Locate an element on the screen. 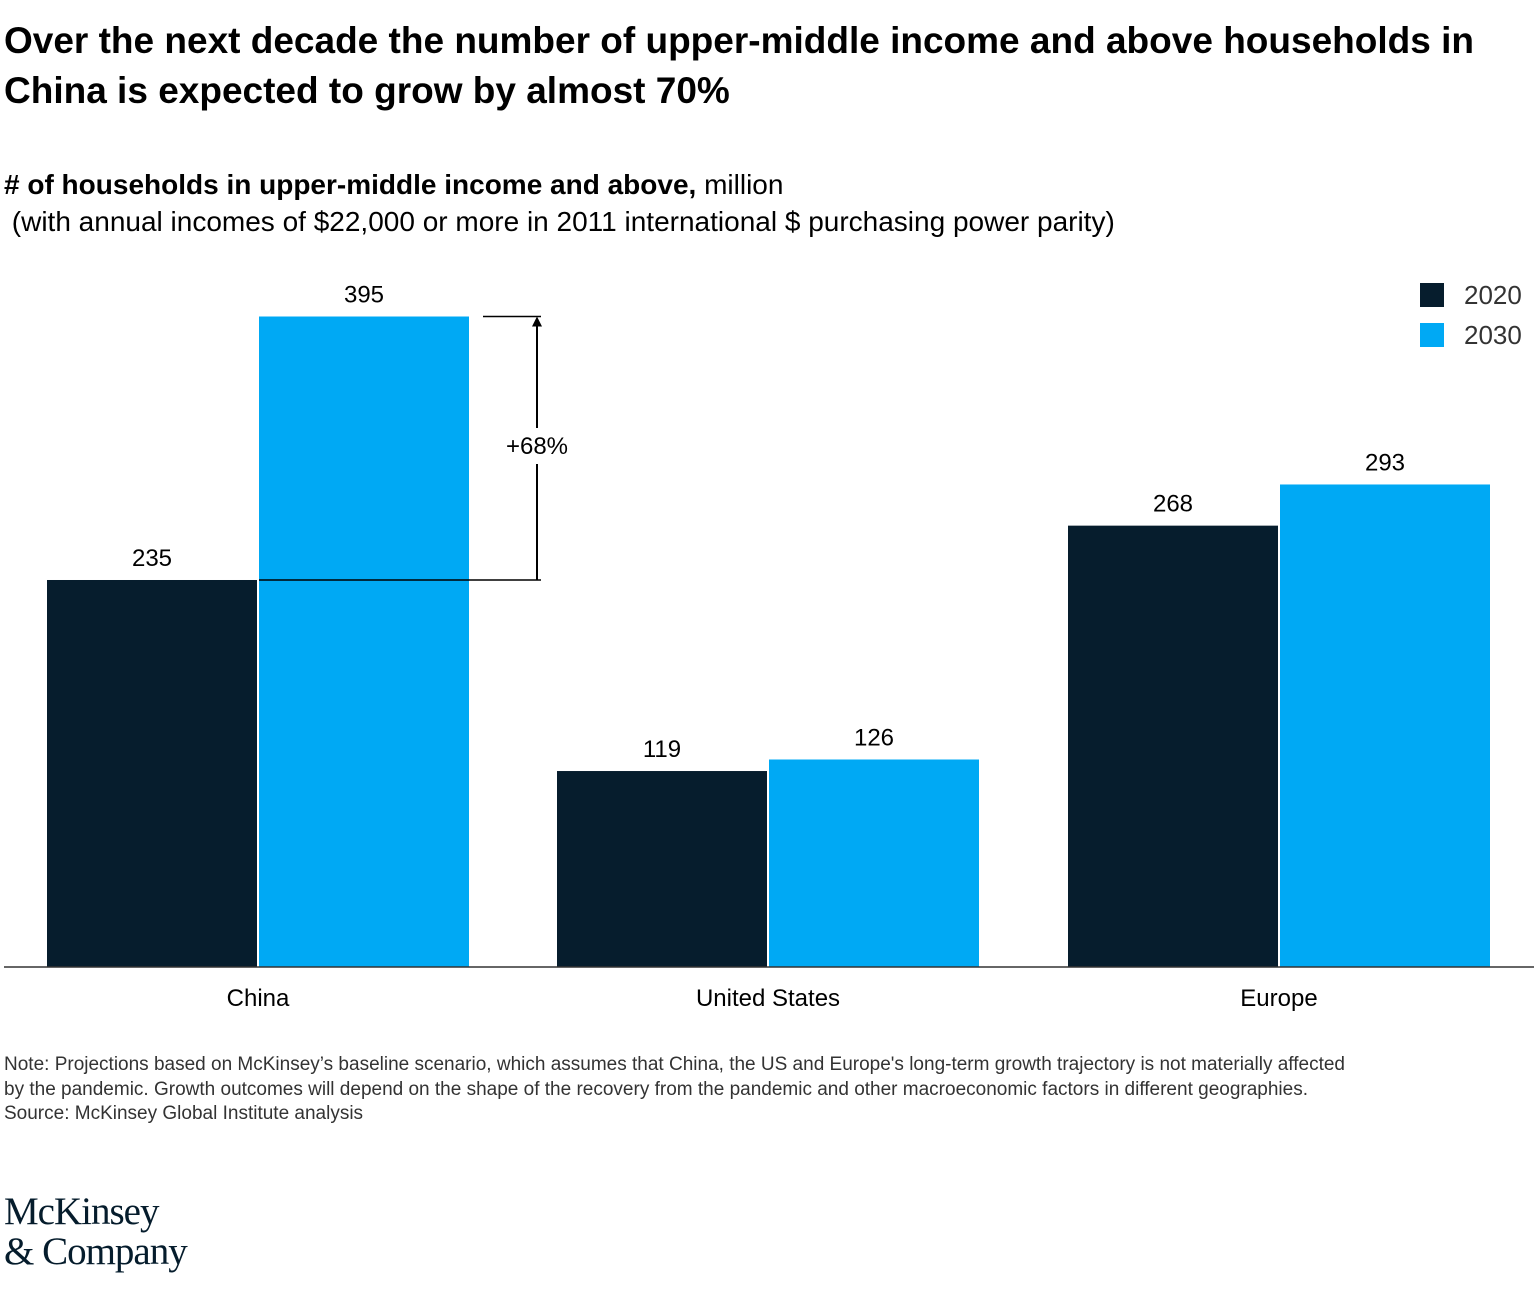  data-label: 119 is located at coordinates (662, 749).